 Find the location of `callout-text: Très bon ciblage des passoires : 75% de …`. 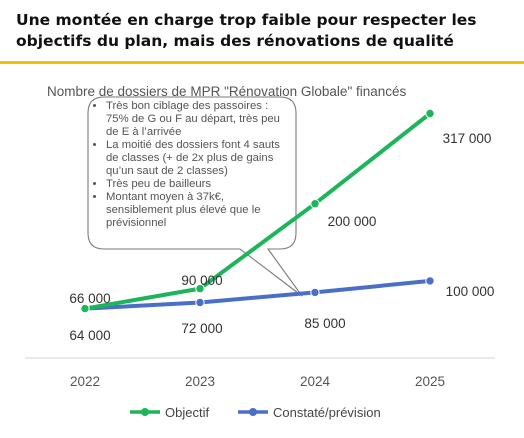

callout-text: Très bon ciblage des passoires : 75% de … is located at coordinates (191, 165).